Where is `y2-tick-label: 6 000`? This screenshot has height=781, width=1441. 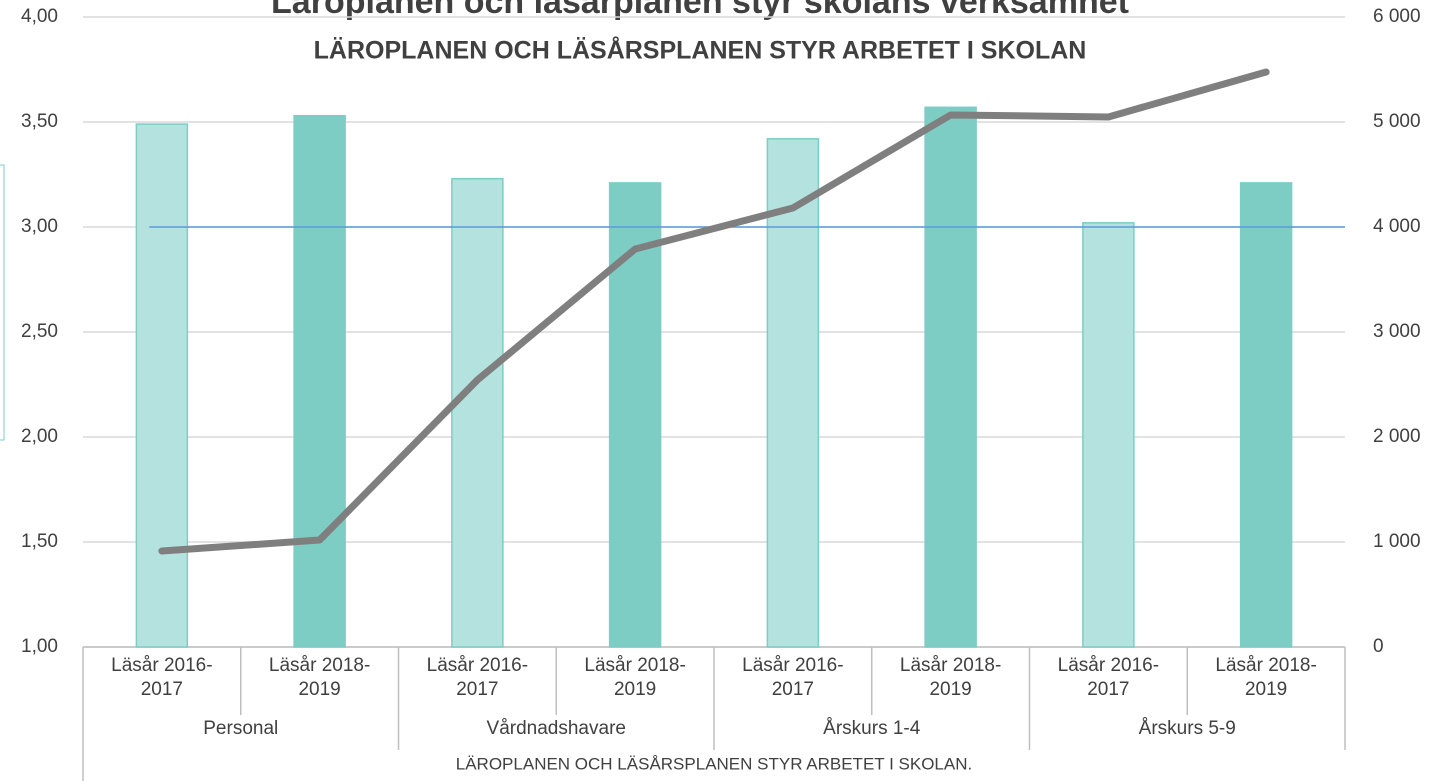
y2-tick-label: 6 000 is located at coordinates (1397, 16).